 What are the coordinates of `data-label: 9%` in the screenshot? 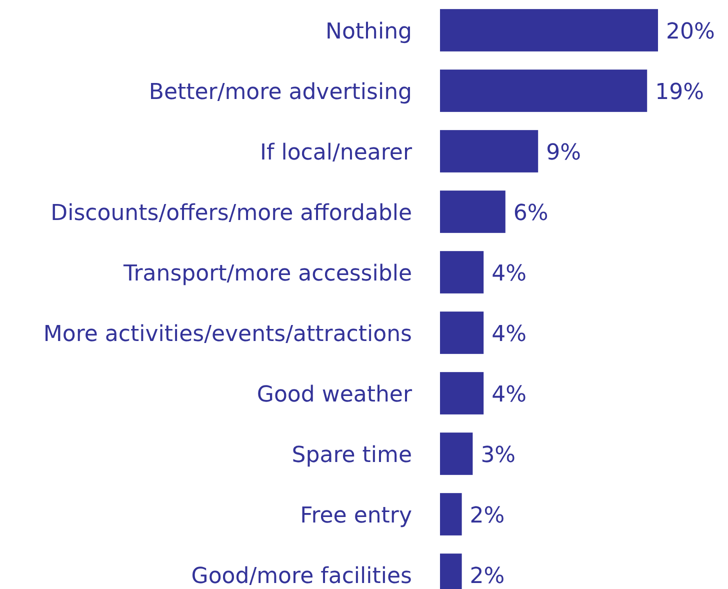 It's located at (564, 153).